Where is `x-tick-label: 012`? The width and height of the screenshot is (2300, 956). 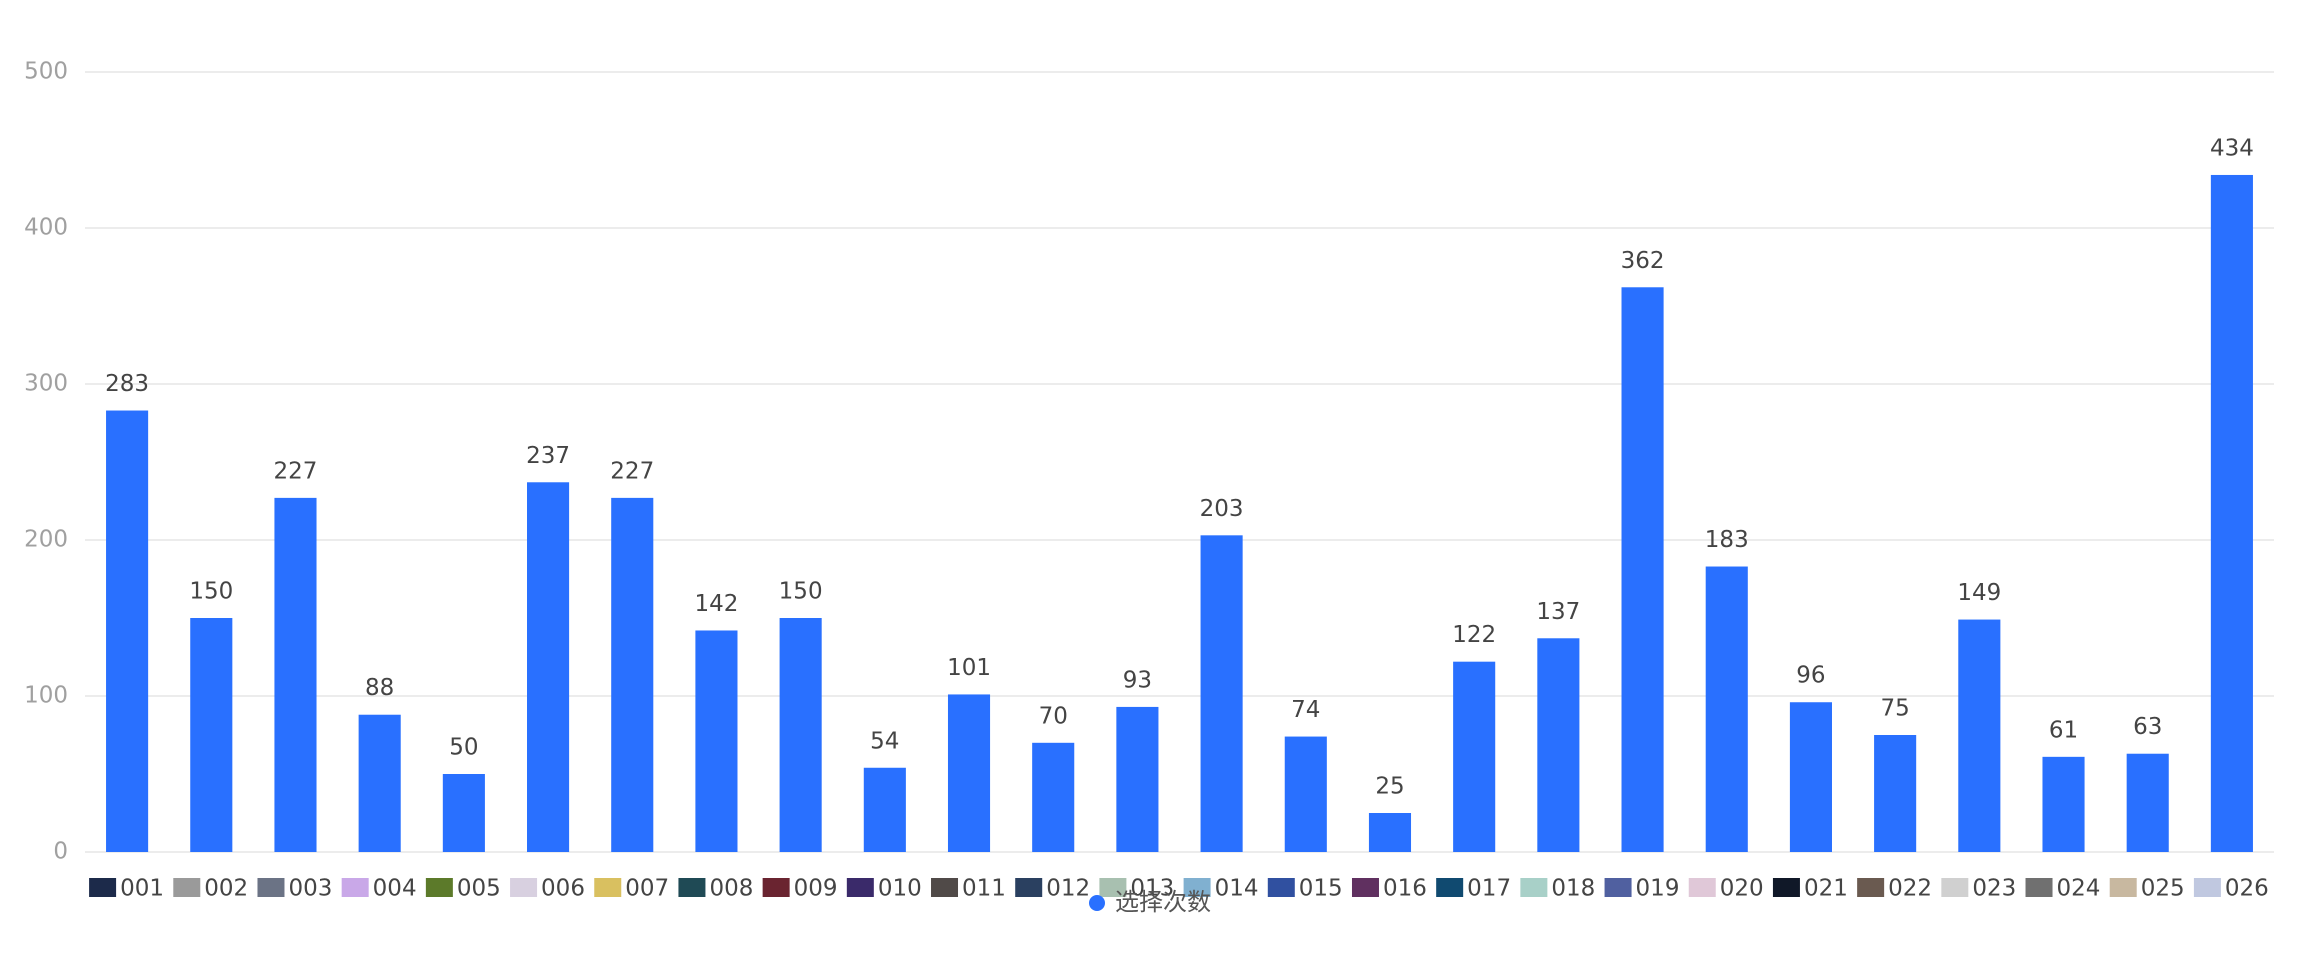 x-tick-label: 012 is located at coordinates (1068, 889).